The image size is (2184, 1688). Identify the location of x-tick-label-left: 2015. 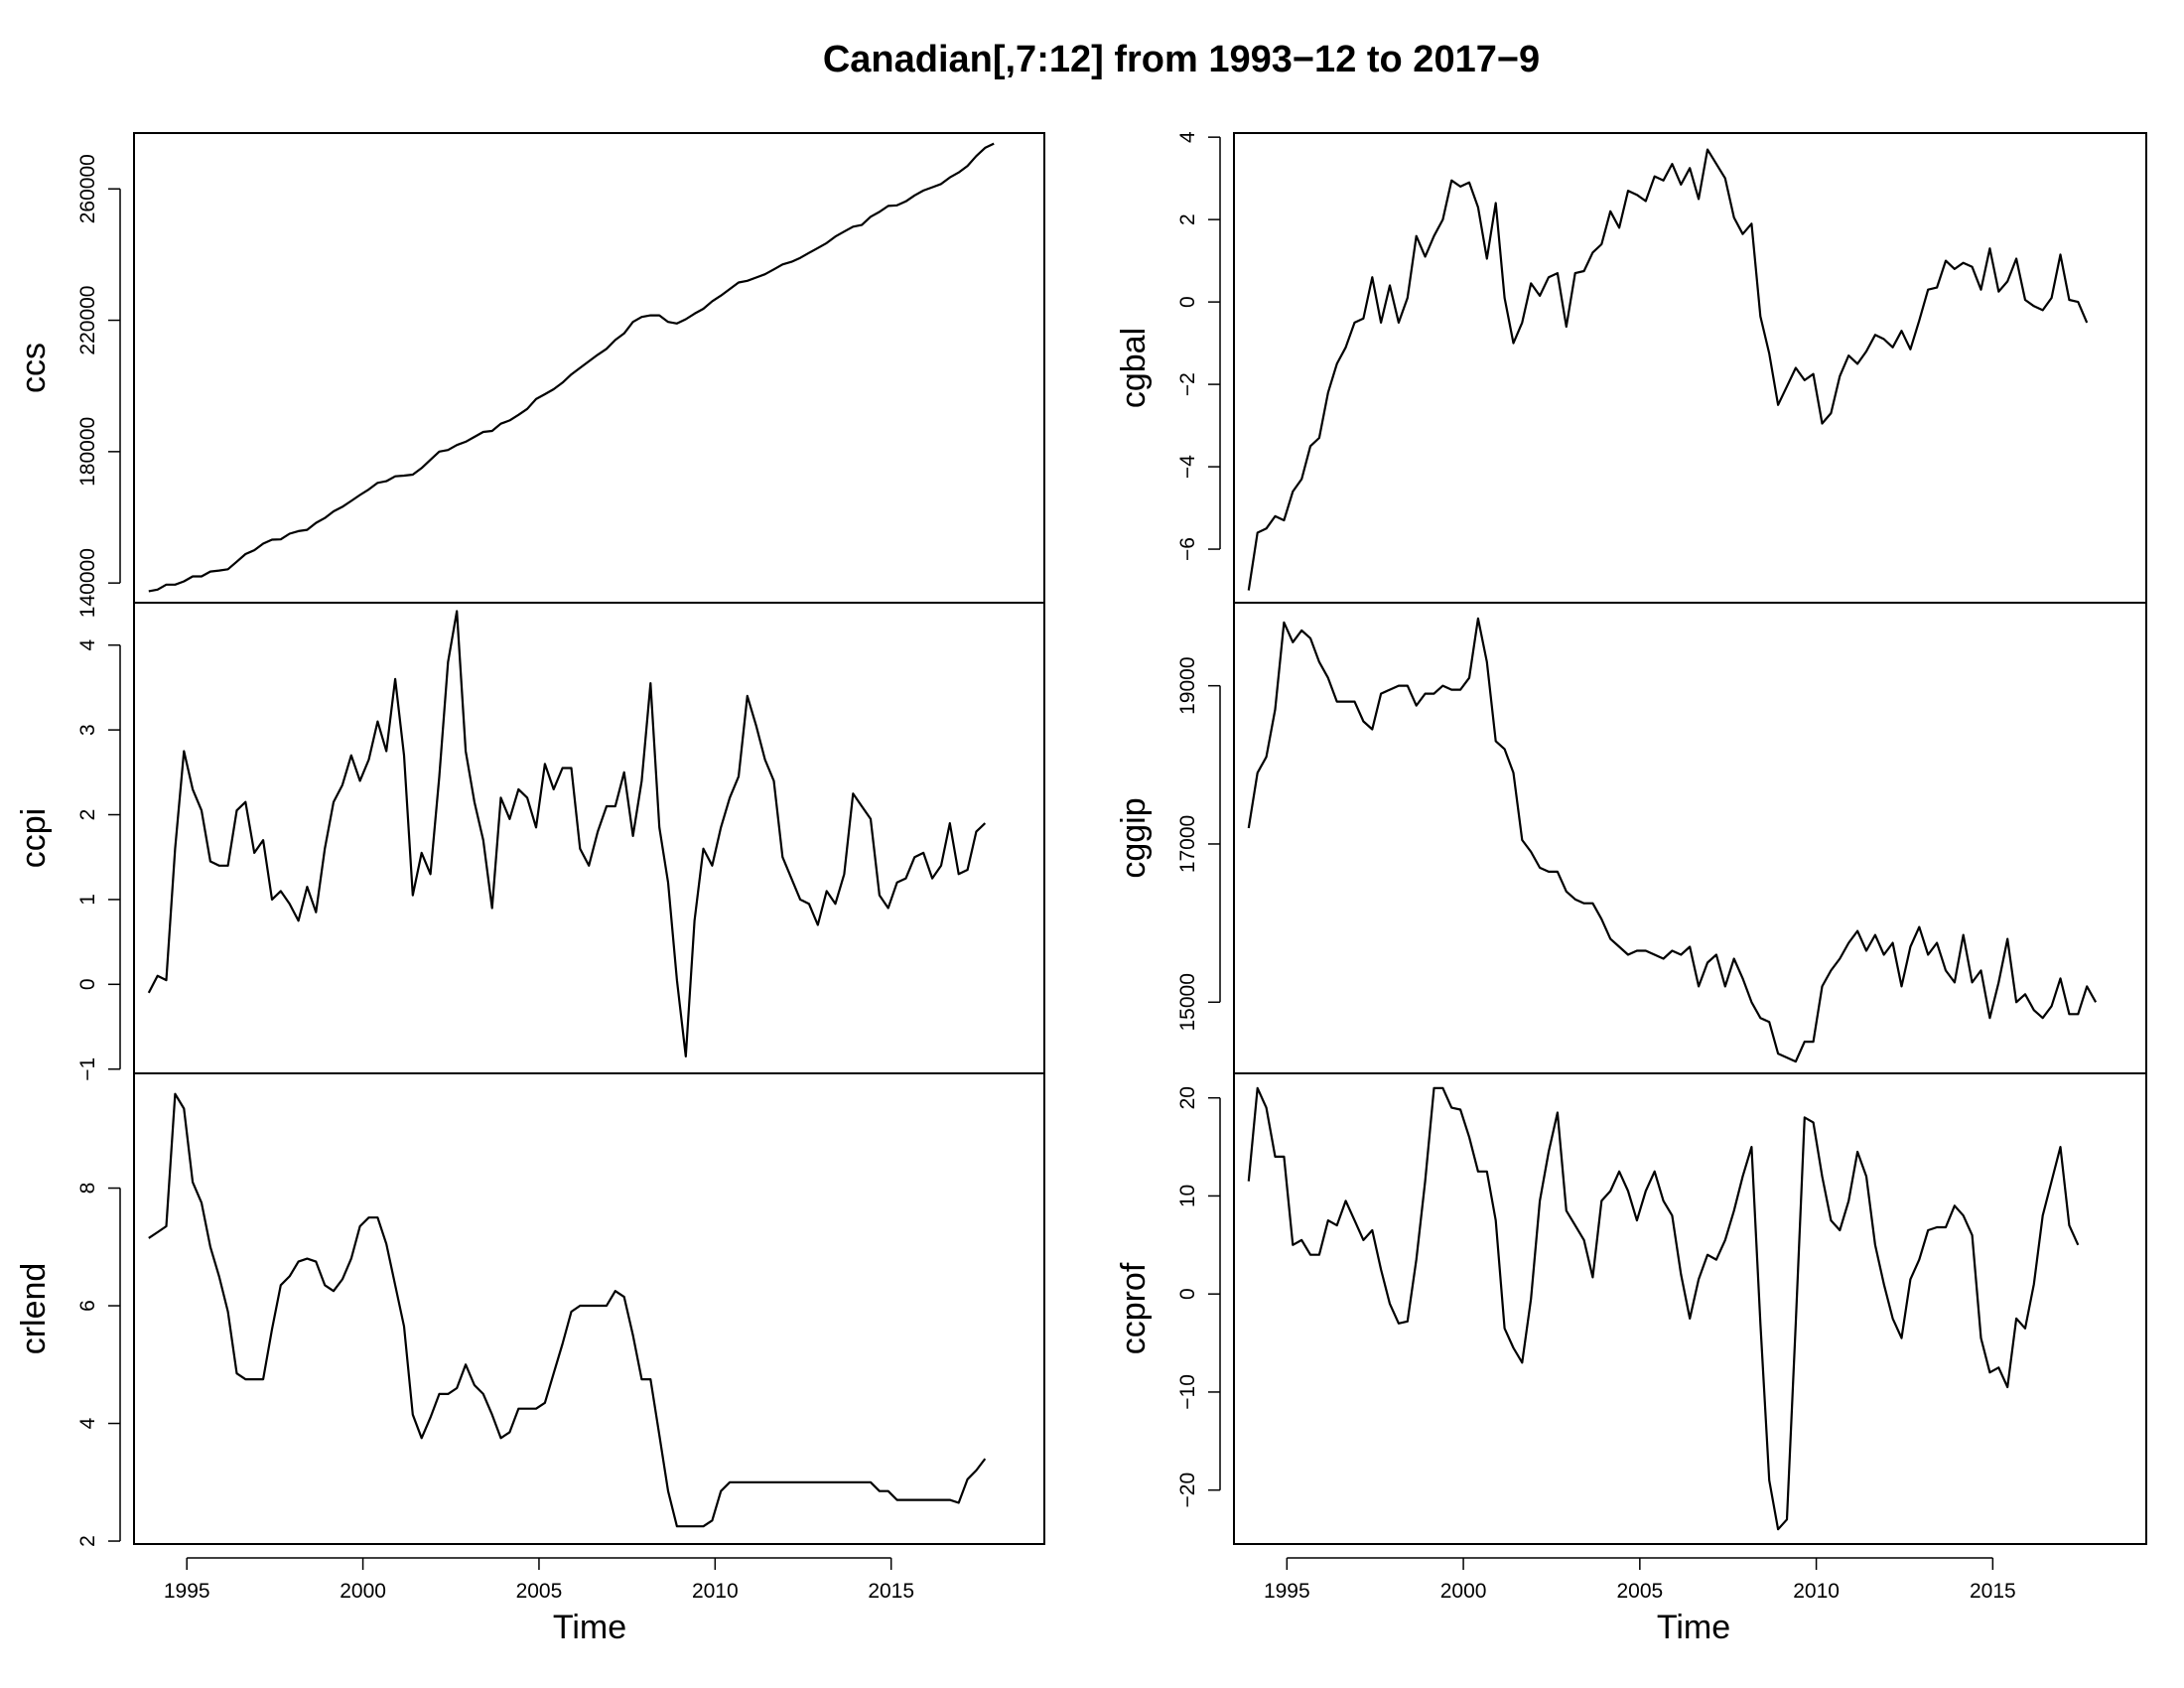
(891, 1591).